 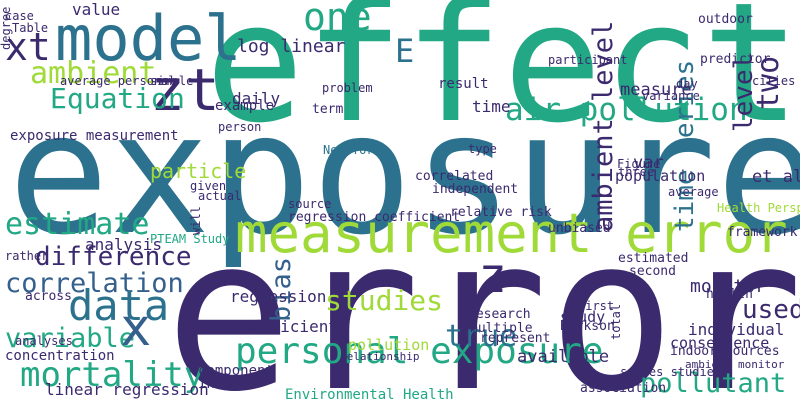 I want to click on word: used, so click(x=771, y=310).